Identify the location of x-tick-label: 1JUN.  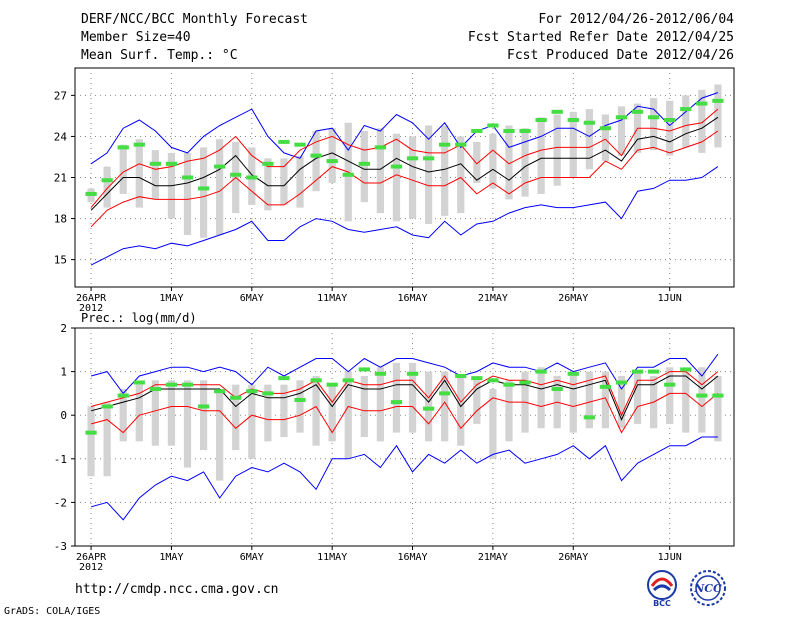
(670, 298).